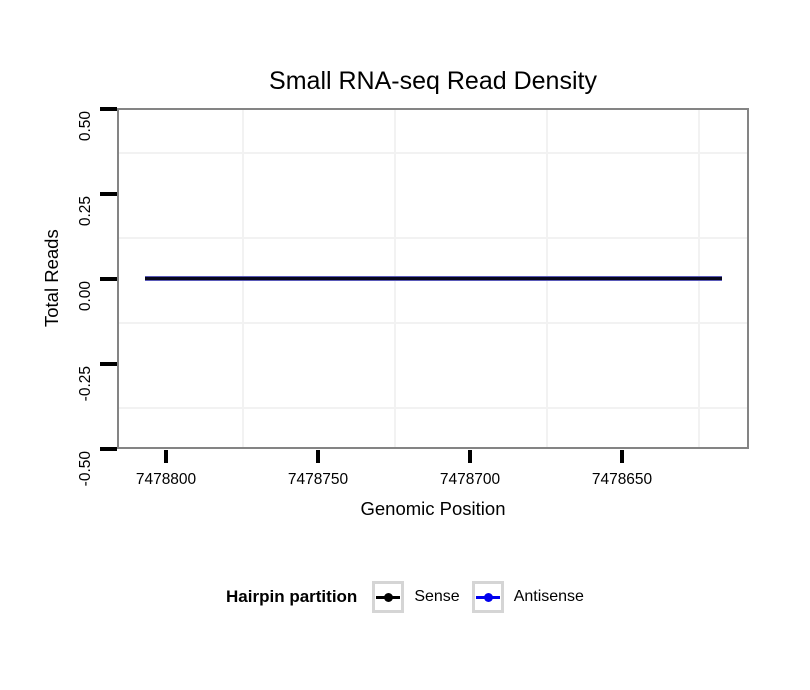 The image size is (810, 690). What do you see at coordinates (51, 278) in the screenshot?
I see `y-axis-title: Total Reads` at bounding box center [51, 278].